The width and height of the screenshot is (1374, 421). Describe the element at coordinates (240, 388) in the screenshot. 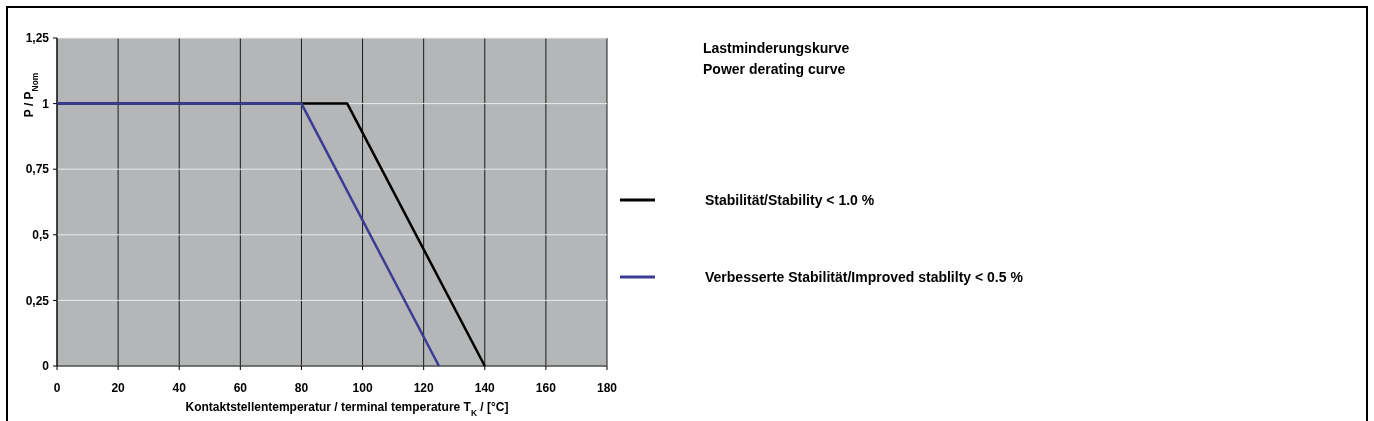

I see `x-tick-label: 60` at that location.